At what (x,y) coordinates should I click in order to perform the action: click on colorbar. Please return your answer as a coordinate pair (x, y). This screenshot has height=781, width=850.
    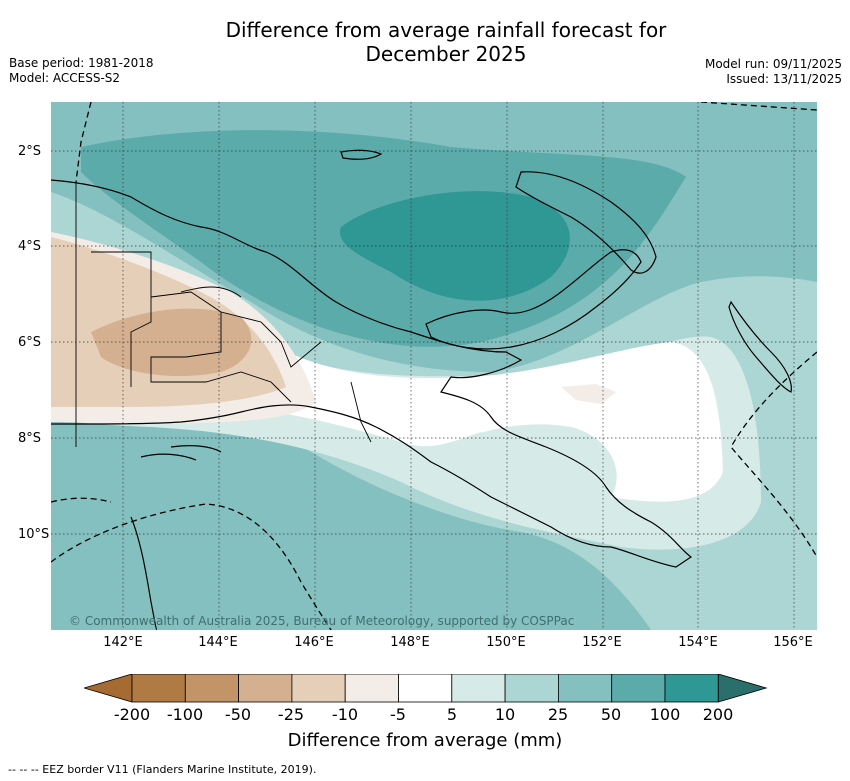
    Looking at the image, I should click on (426, 688).